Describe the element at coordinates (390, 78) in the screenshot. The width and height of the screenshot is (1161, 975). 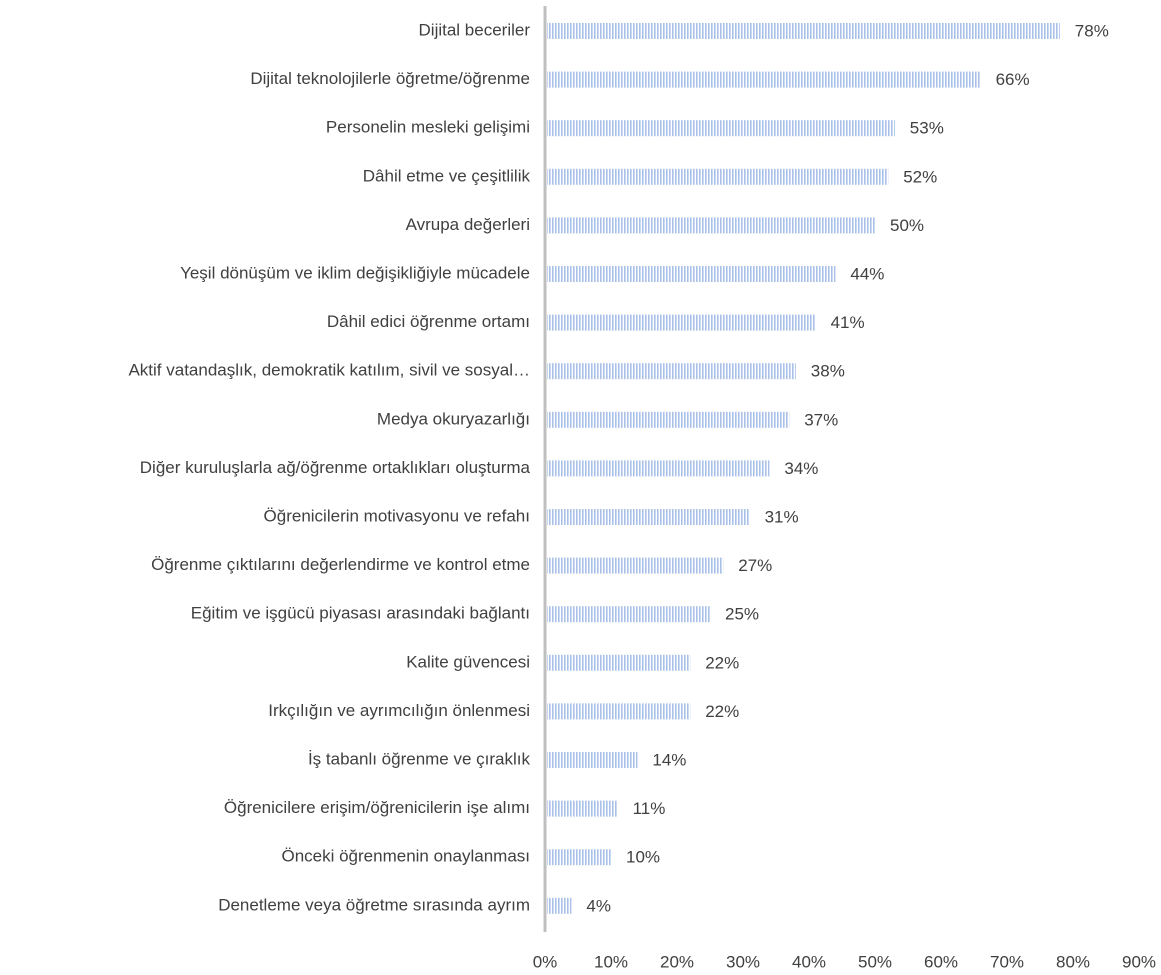
I see `y-tick-label: Dijital teknolojilerle öğretme/öğrenme` at that location.